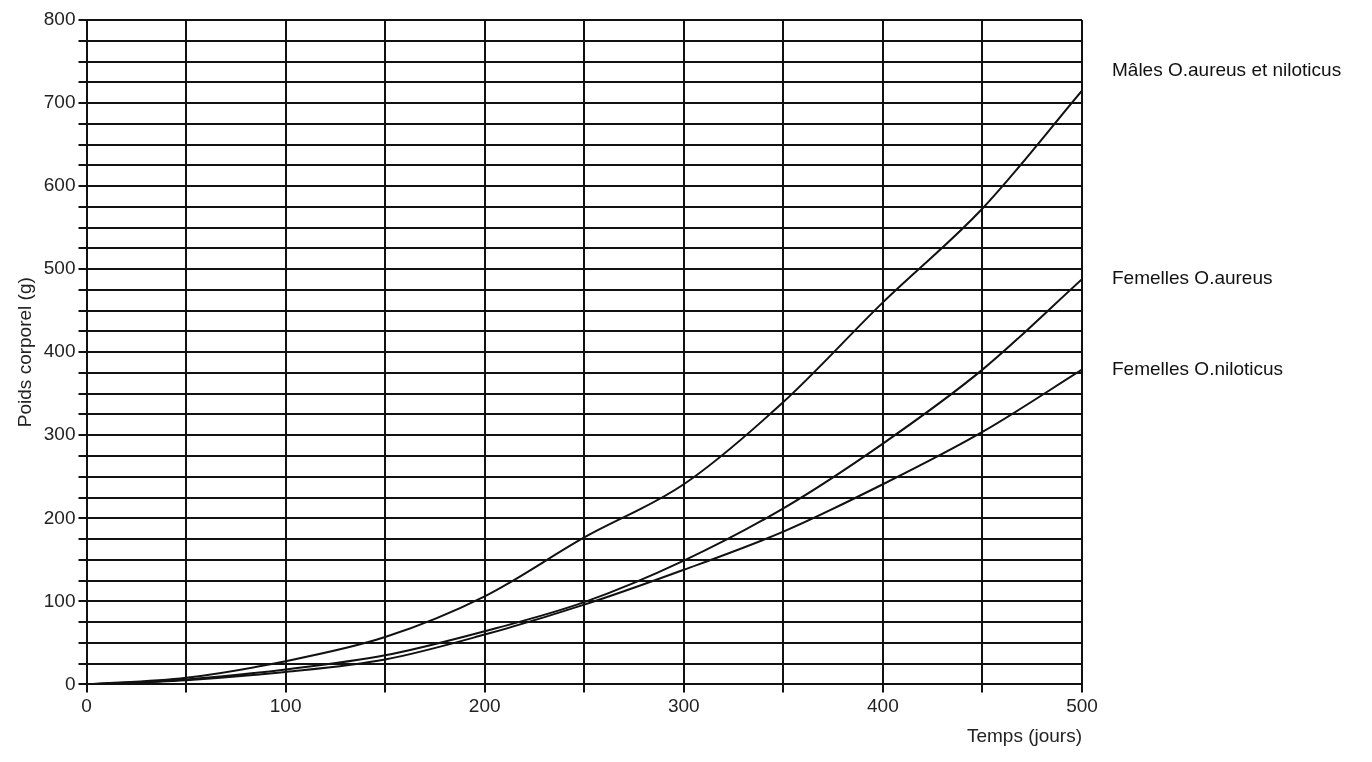  Describe the element at coordinates (1198, 368) in the screenshot. I see `series-label: Femelles O.niloticus` at that location.